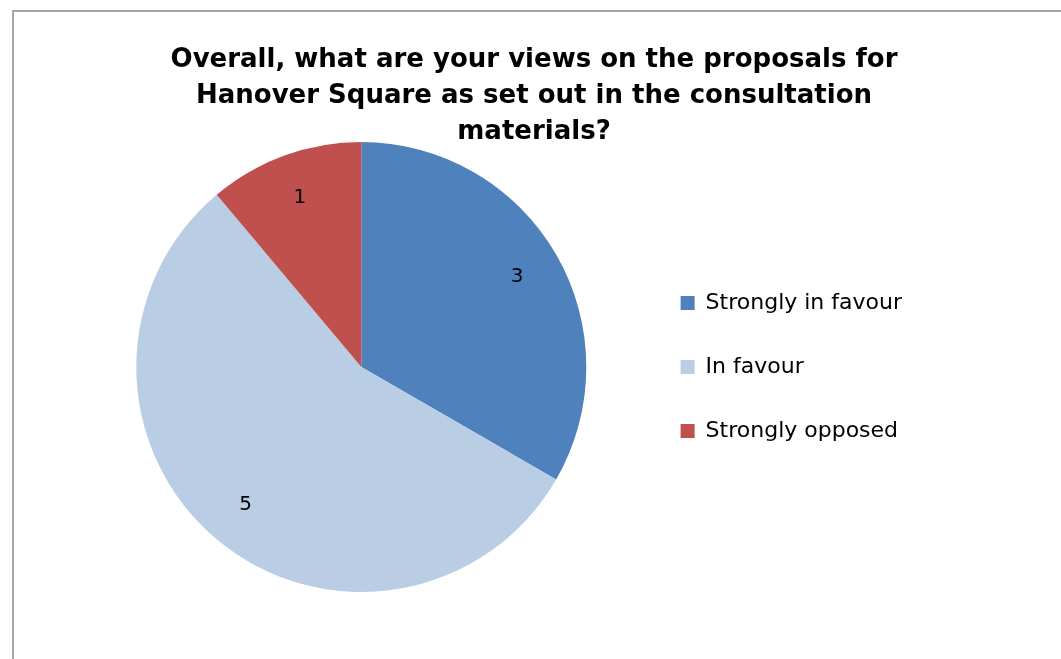 The width and height of the screenshot is (1061, 659). Describe the element at coordinates (517, 275) in the screenshot. I see `data-label: 3` at that location.